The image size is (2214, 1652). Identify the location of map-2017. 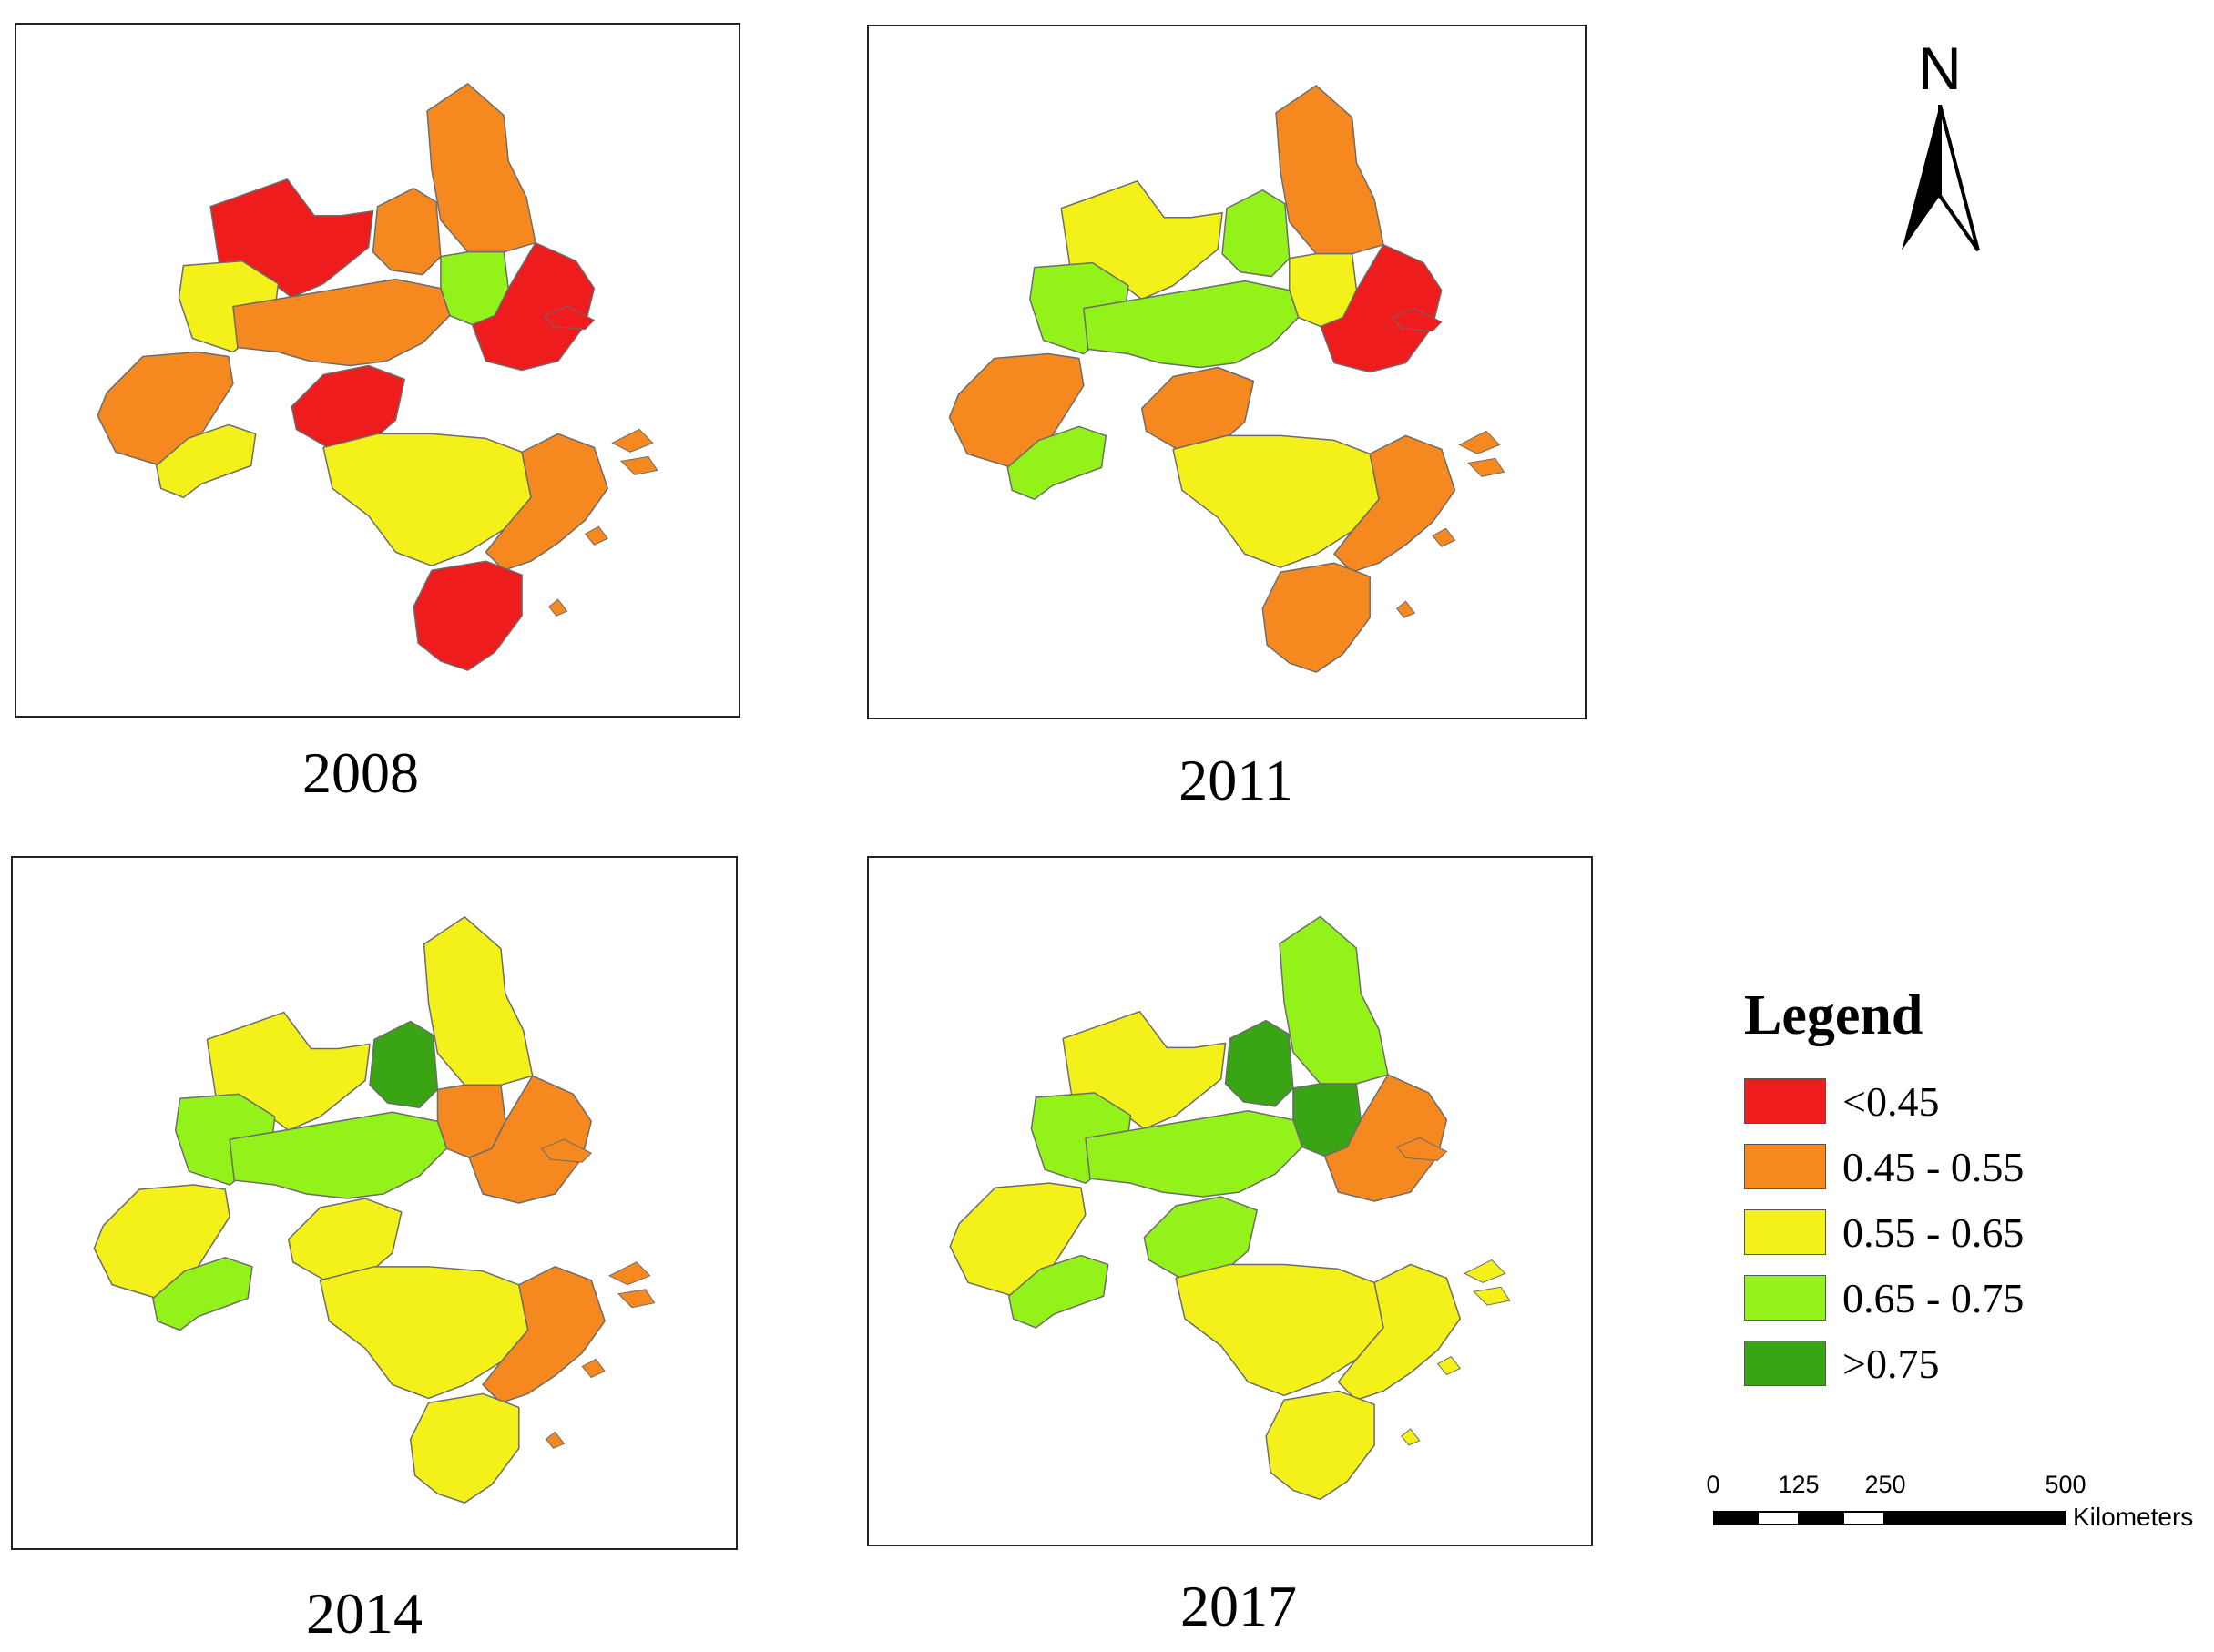
(1230, 1208).